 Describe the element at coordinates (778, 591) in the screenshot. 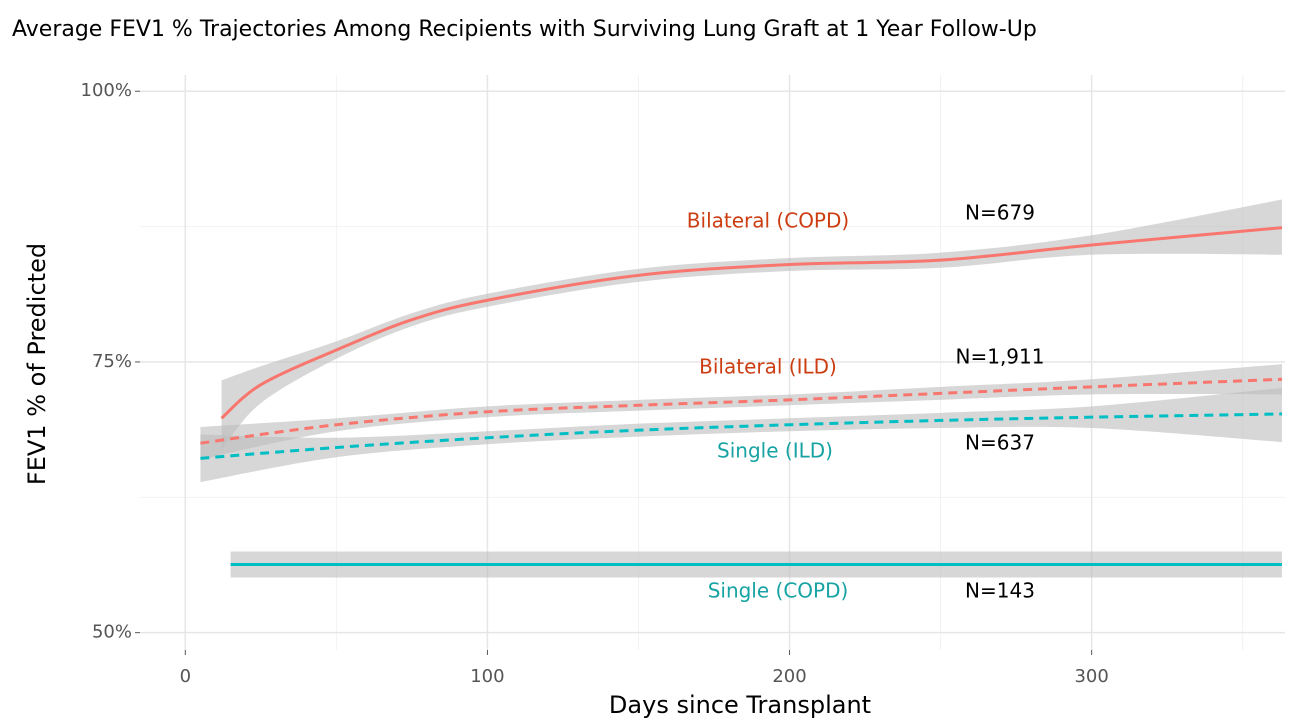

I see `annotation: Single (COPD)` at that location.